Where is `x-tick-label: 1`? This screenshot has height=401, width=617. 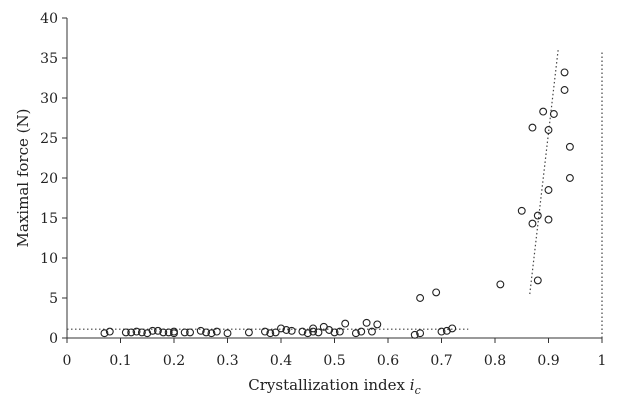 x-tick-label: 1 is located at coordinates (602, 361).